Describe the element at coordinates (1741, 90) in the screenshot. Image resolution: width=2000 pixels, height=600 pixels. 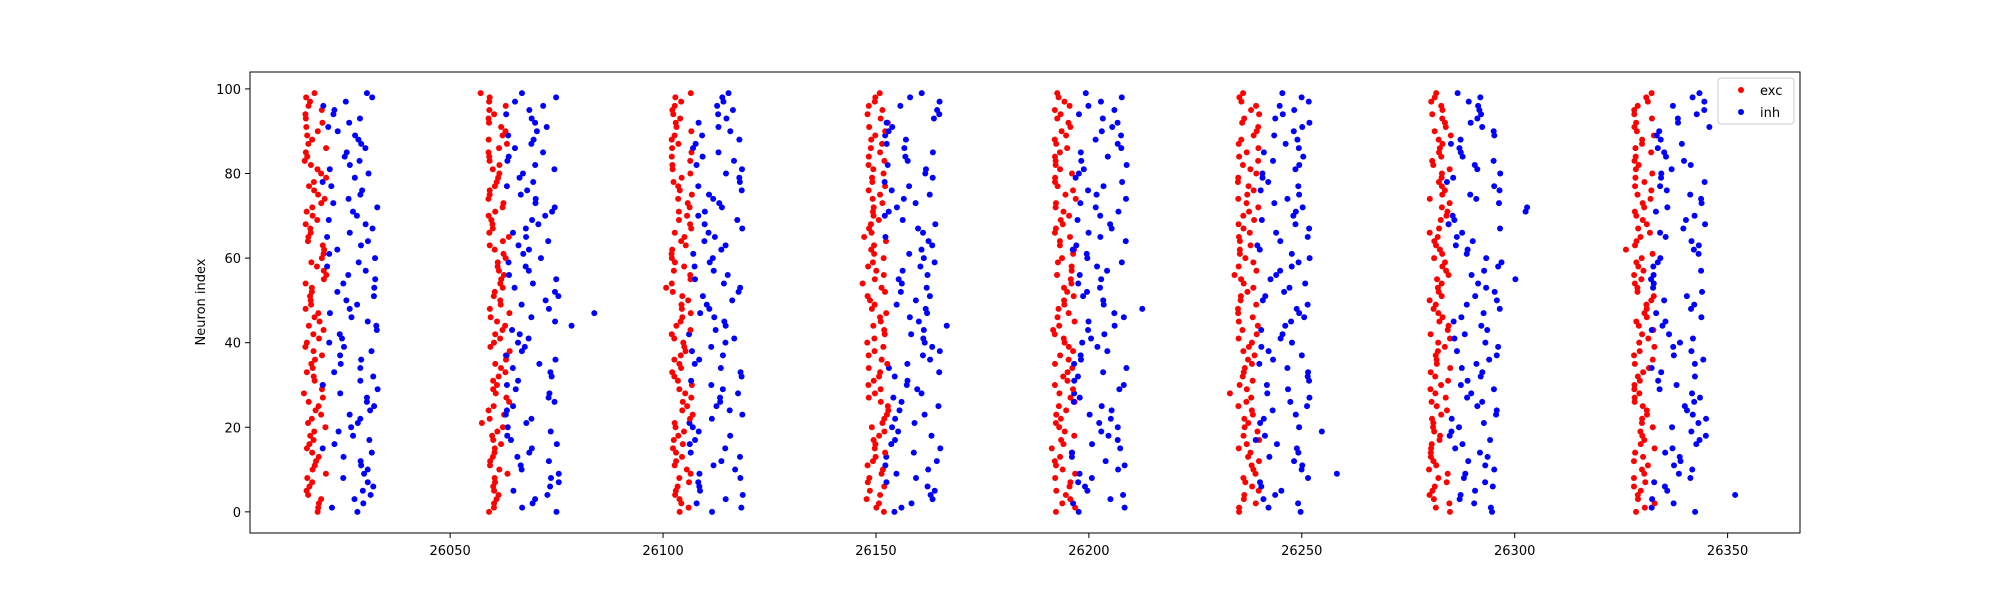
I see `legend-exc-marker` at that location.